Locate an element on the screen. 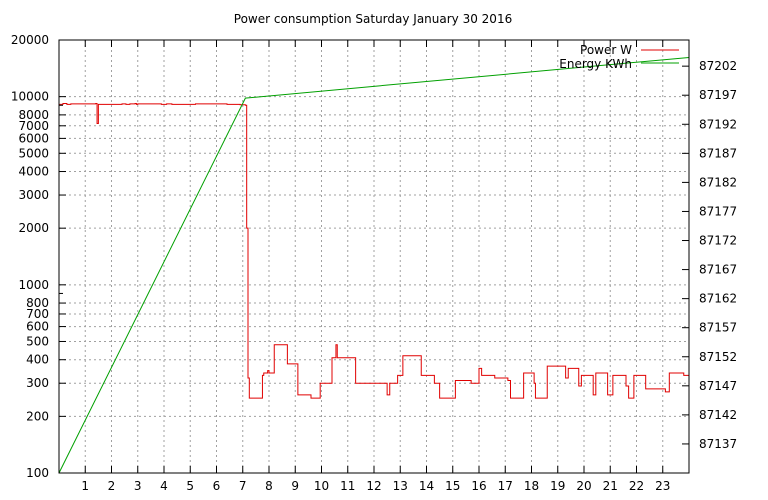  y-left-tick-label: 700 is located at coordinates (37, 314).